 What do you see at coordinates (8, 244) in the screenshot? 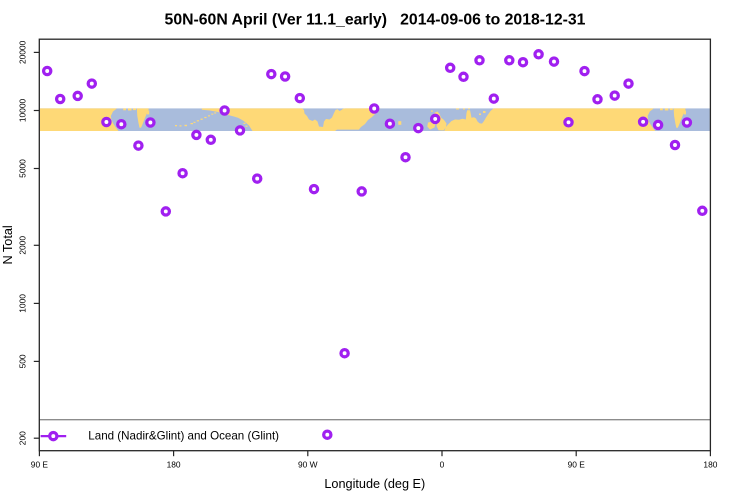
I see `svg-text: N Total` at bounding box center [8, 244].